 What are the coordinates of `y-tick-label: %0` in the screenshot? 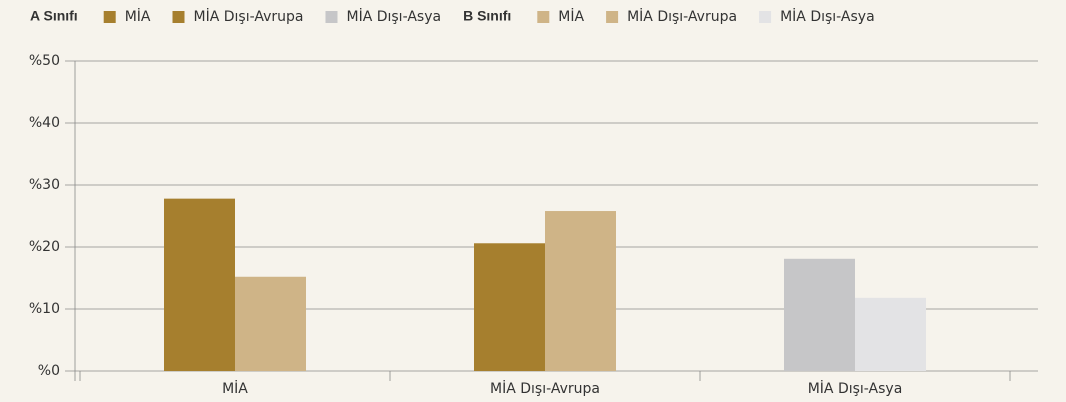 It's located at (49, 371).